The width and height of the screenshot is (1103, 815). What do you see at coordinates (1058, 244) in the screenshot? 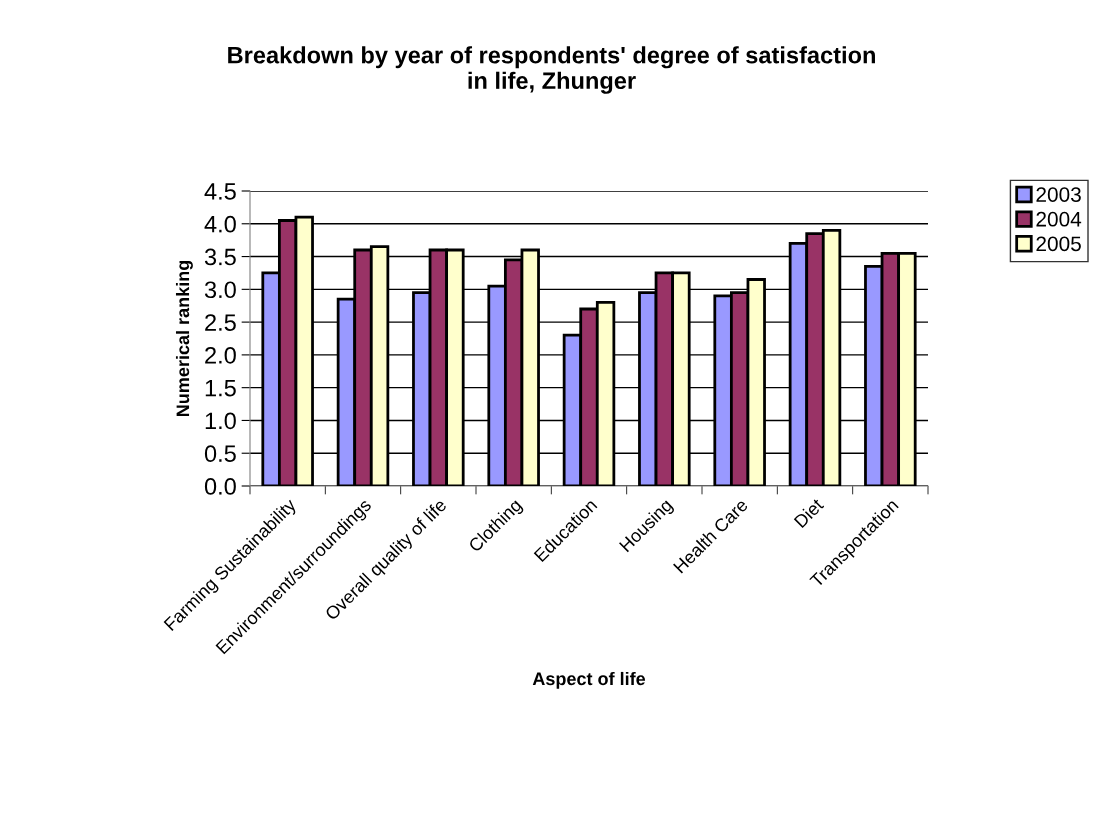
I see `legend-label: 2005` at bounding box center [1058, 244].